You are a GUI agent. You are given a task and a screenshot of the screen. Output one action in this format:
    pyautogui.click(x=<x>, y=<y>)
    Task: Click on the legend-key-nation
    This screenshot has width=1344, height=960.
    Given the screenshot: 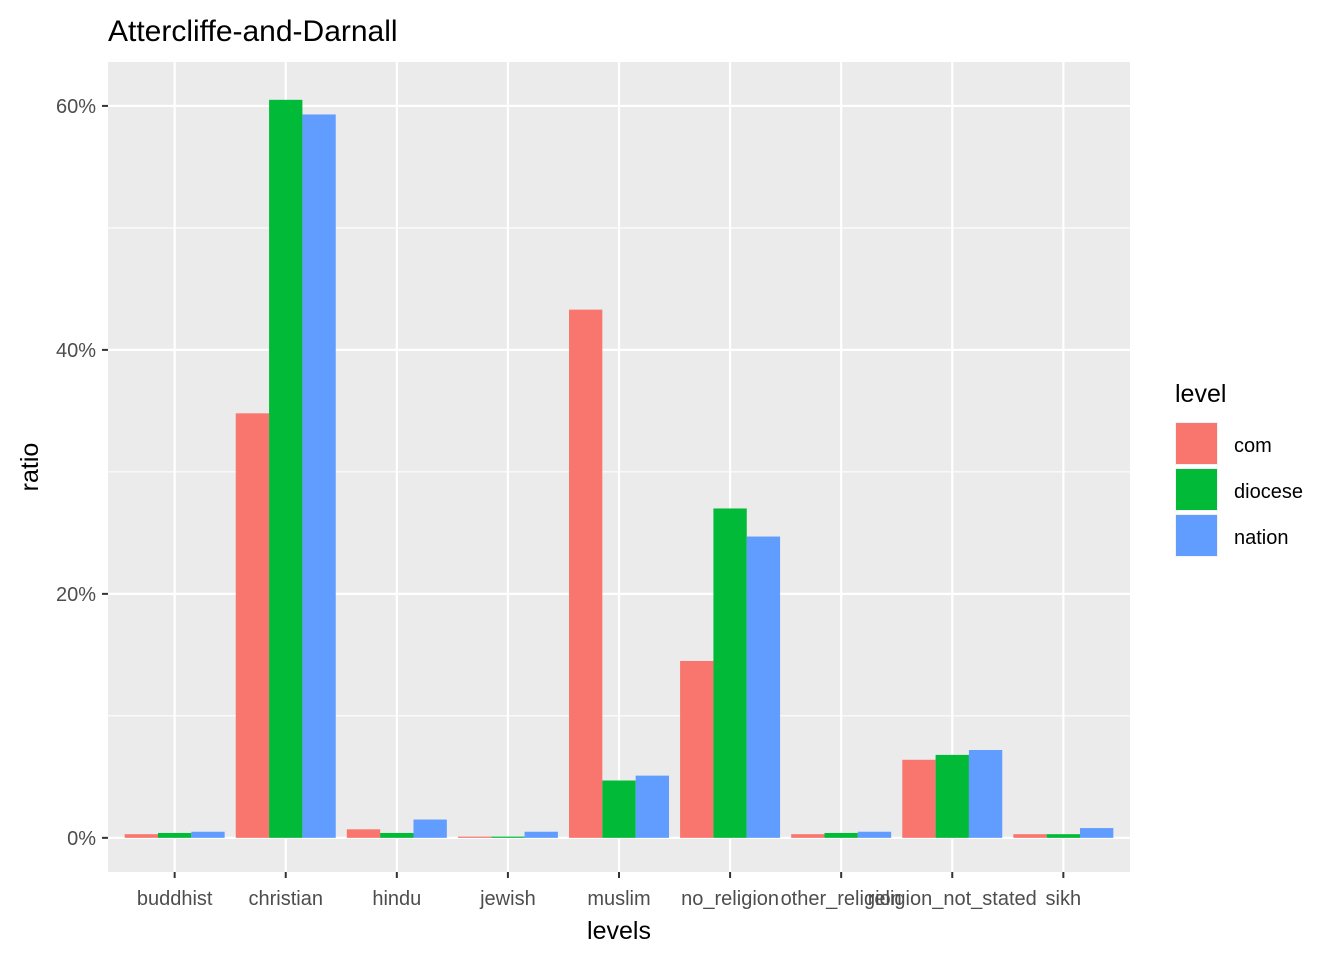 What is the action you would take?
    pyautogui.click(x=1196, y=535)
    